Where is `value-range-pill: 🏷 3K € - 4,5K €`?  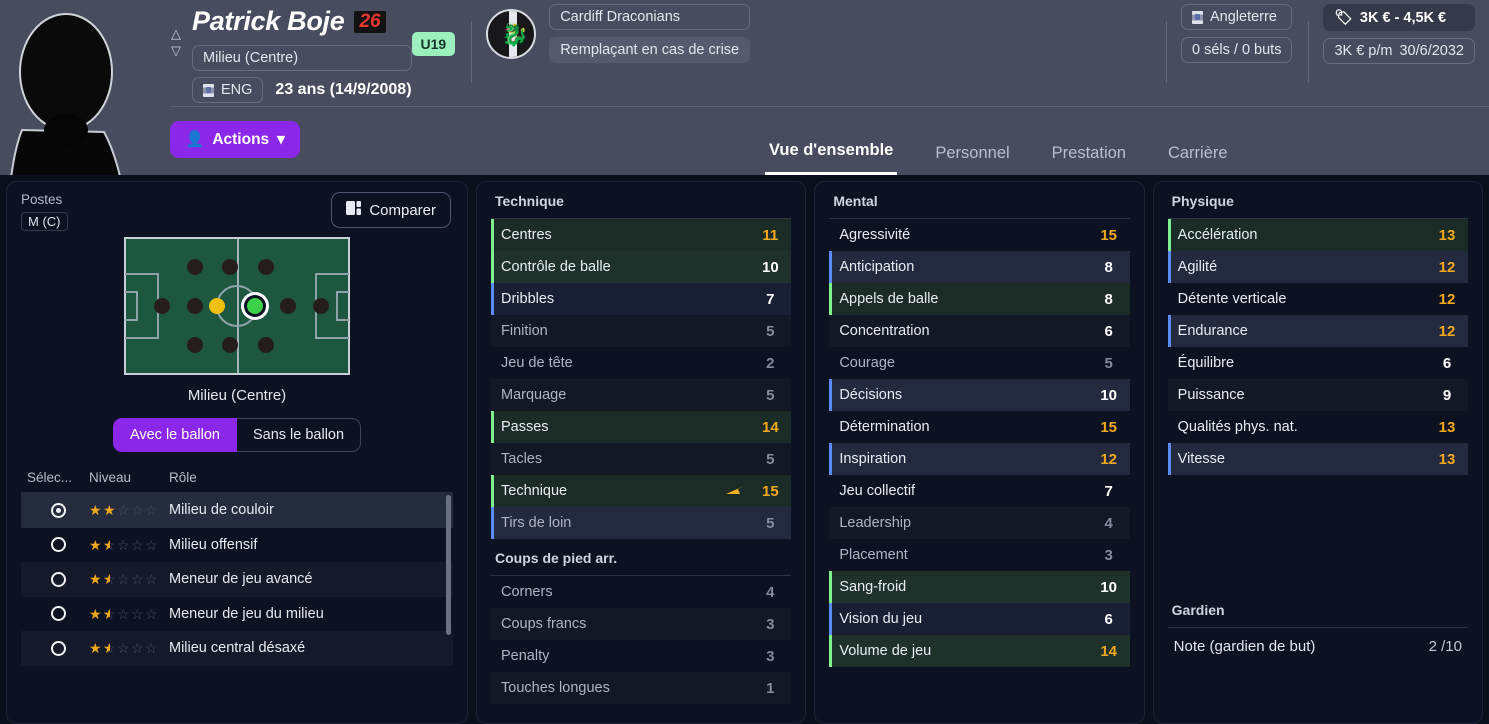
value-range-pill: 🏷 3K € - 4,5K € is located at coordinates (1399, 17).